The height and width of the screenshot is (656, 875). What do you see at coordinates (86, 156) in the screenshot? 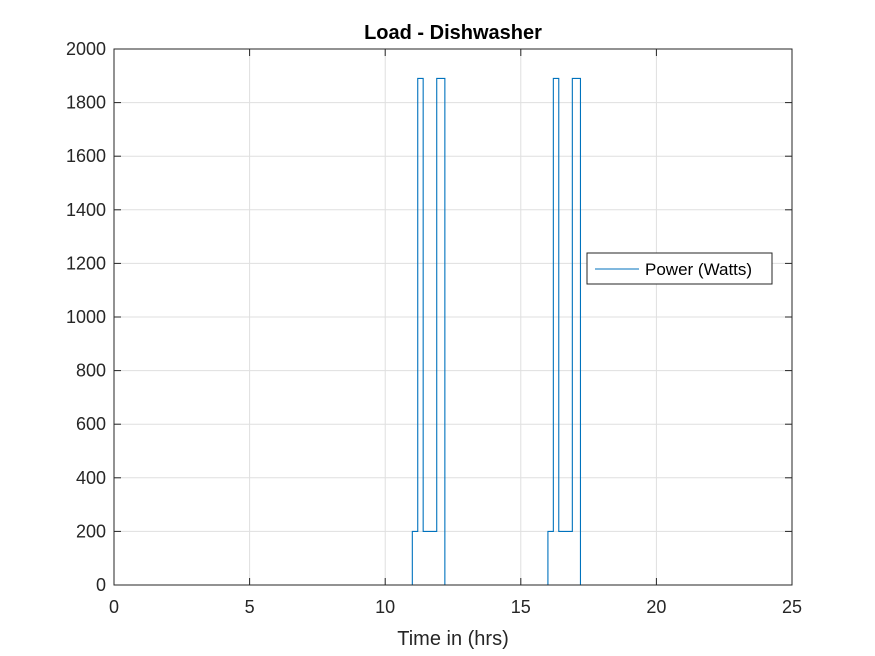
I see `y-tick-label: 1600` at bounding box center [86, 156].